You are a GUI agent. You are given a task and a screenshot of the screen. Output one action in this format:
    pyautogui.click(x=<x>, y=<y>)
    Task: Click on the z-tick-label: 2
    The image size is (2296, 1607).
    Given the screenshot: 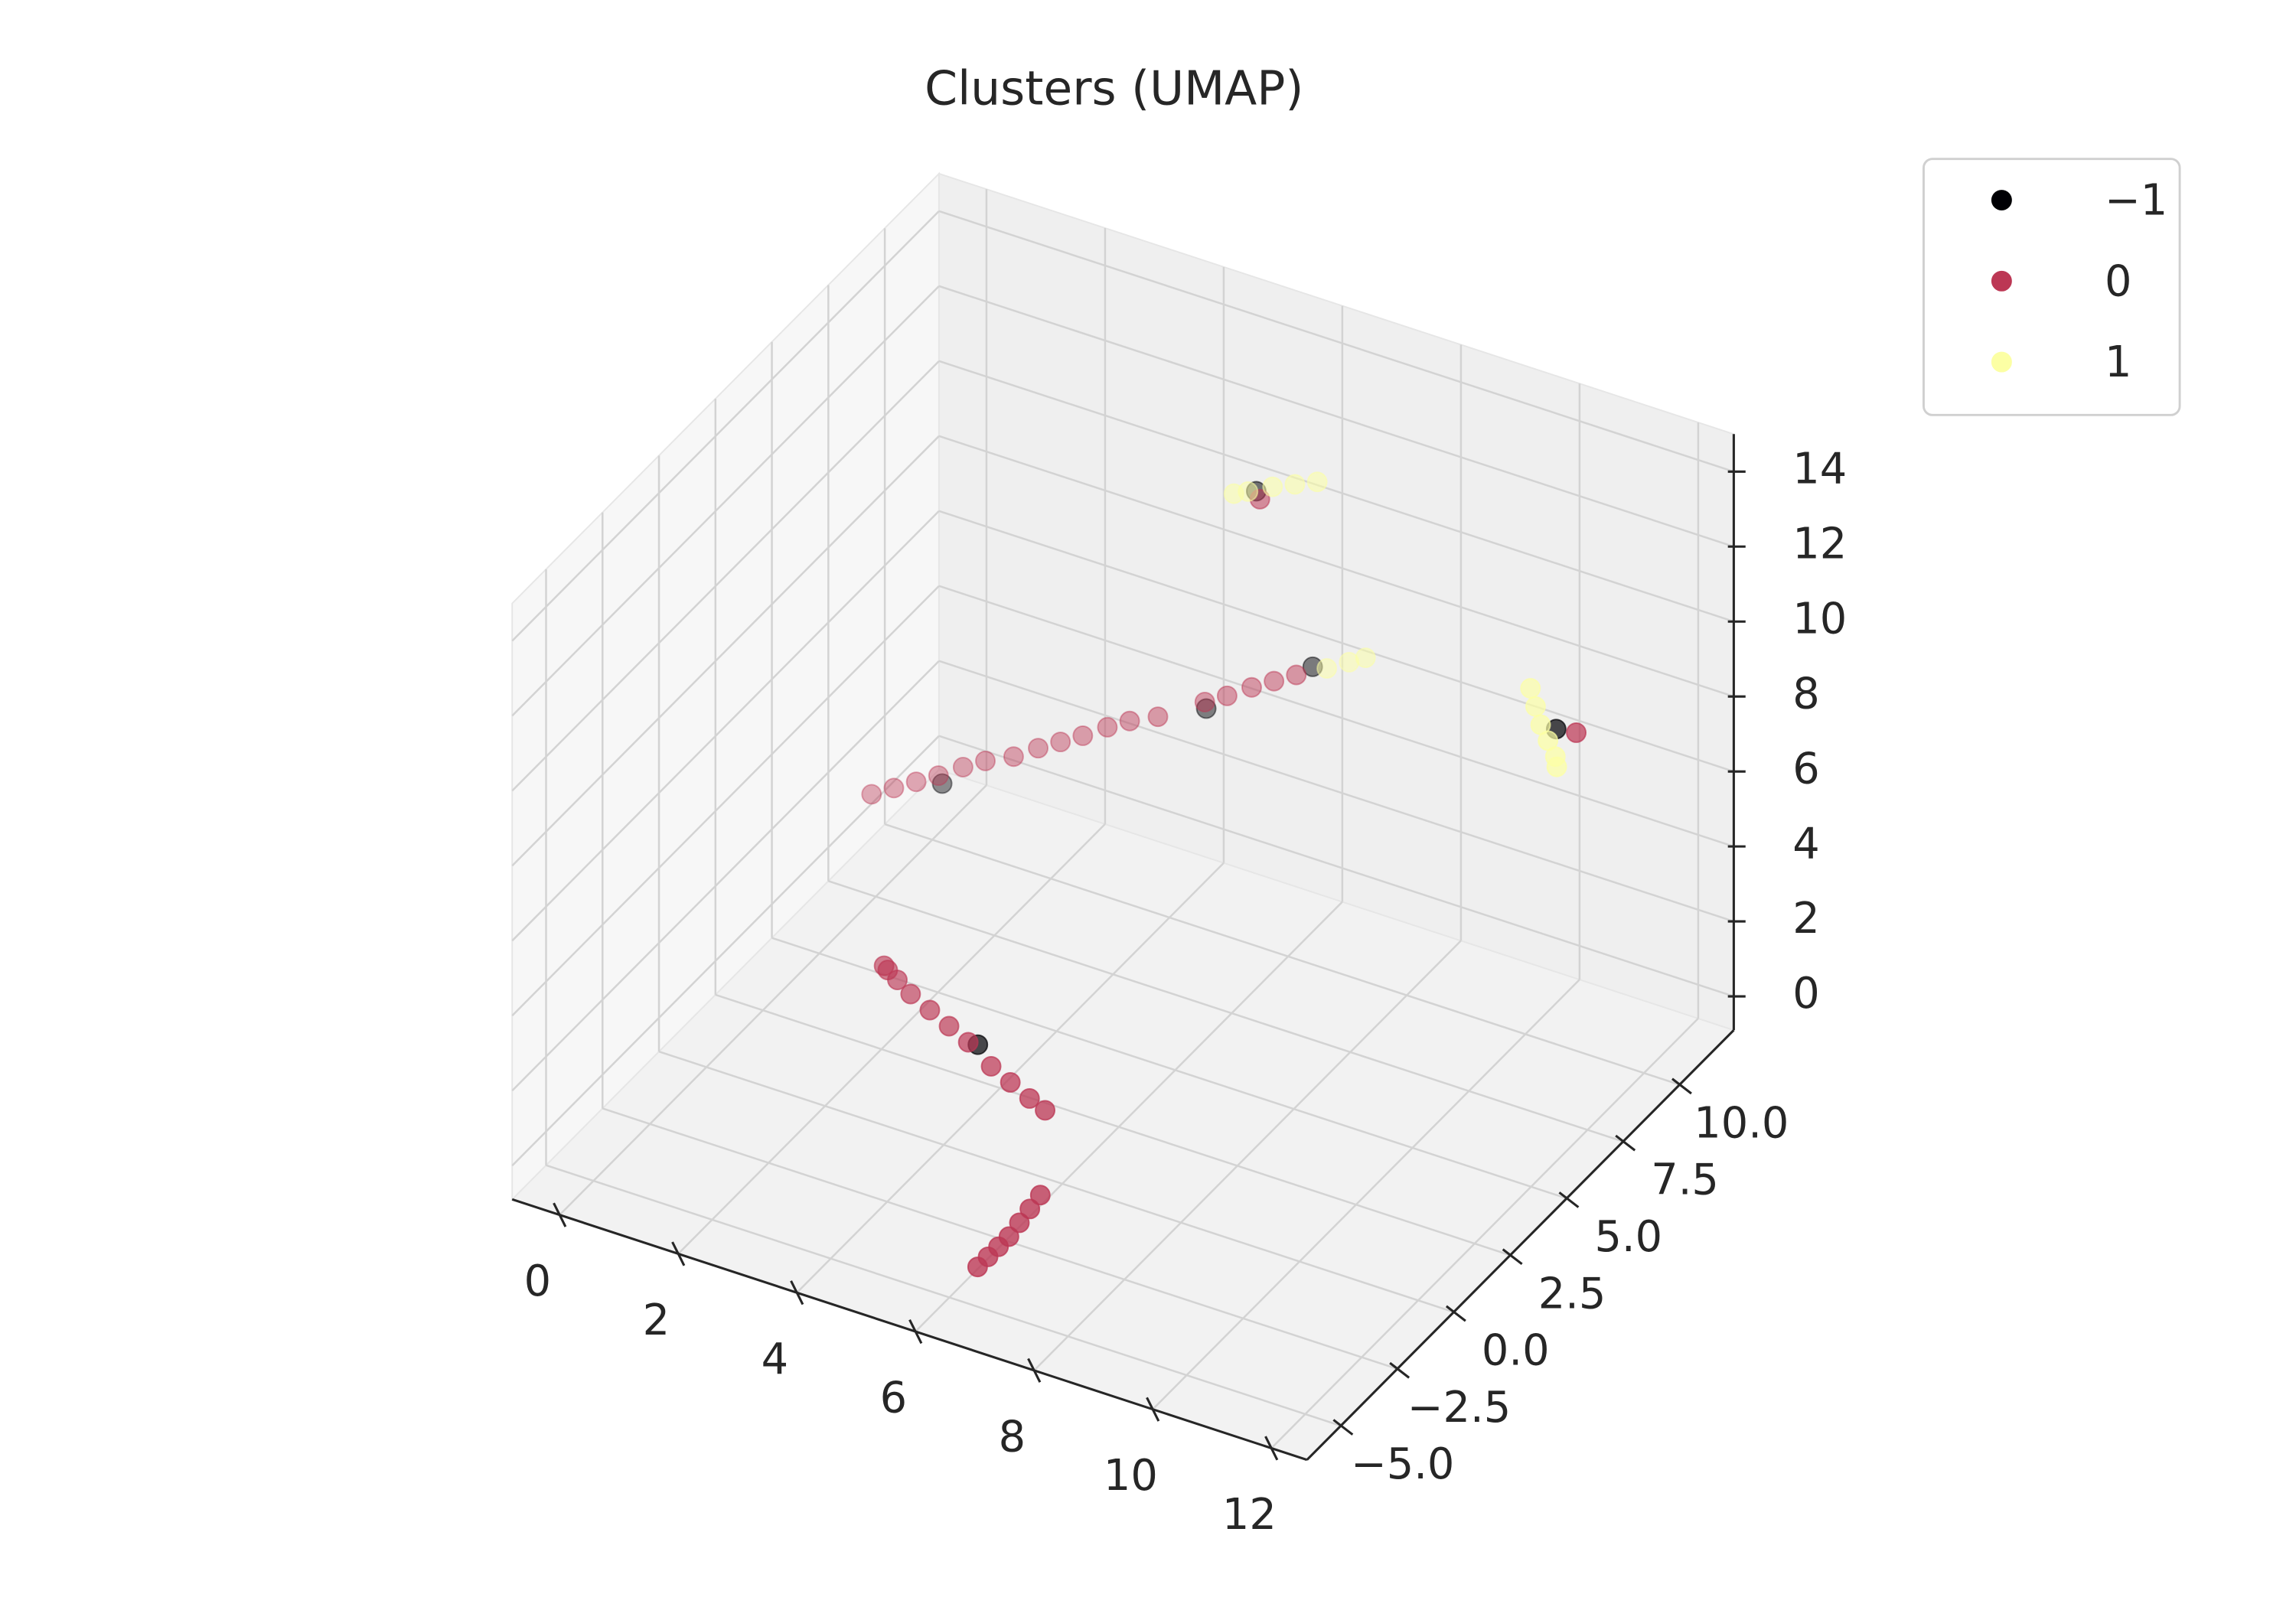 What is the action you would take?
    pyautogui.click(x=1805, y=919)
    